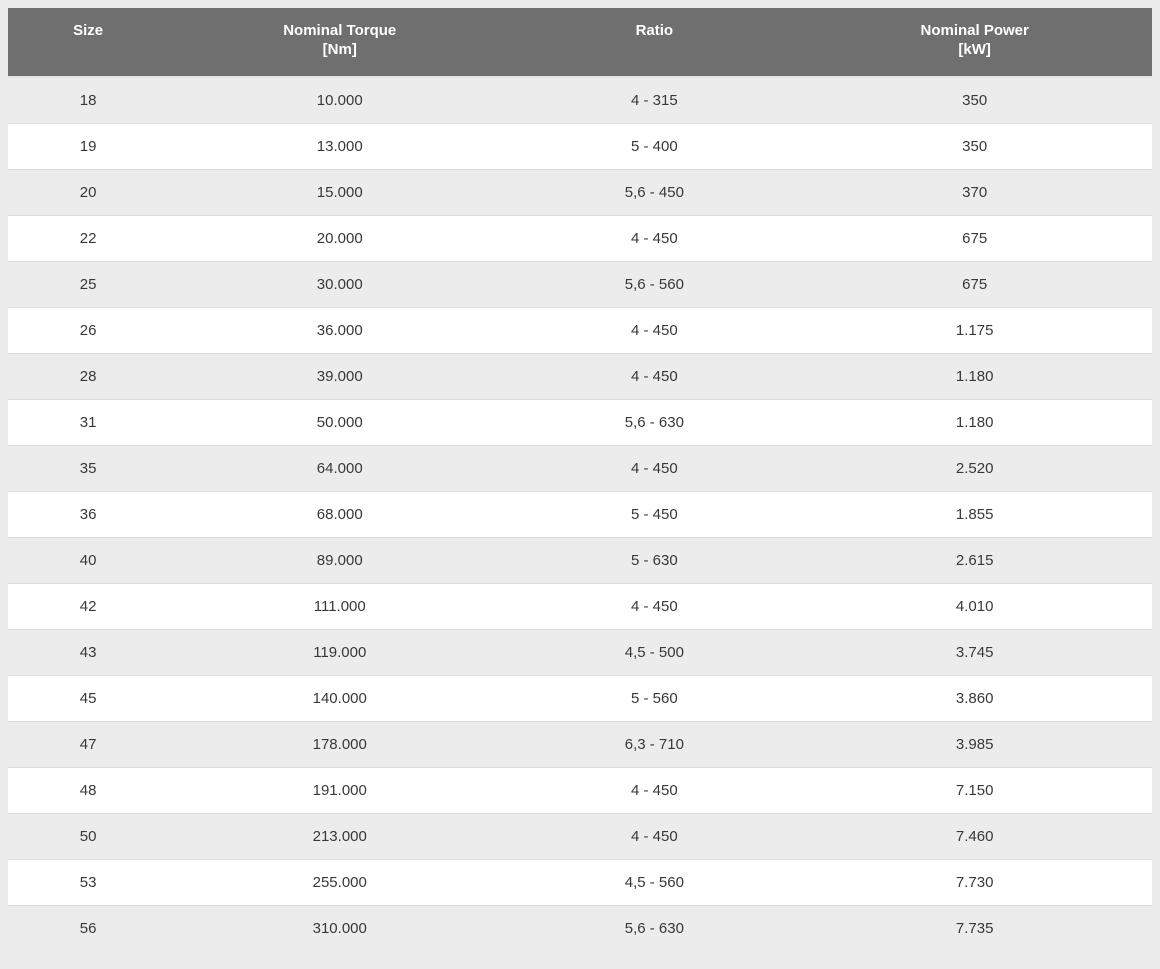 This screenshot has width=1160, height=969. I want to click on cell-nominal-power: 7.150, so click(974, 790).